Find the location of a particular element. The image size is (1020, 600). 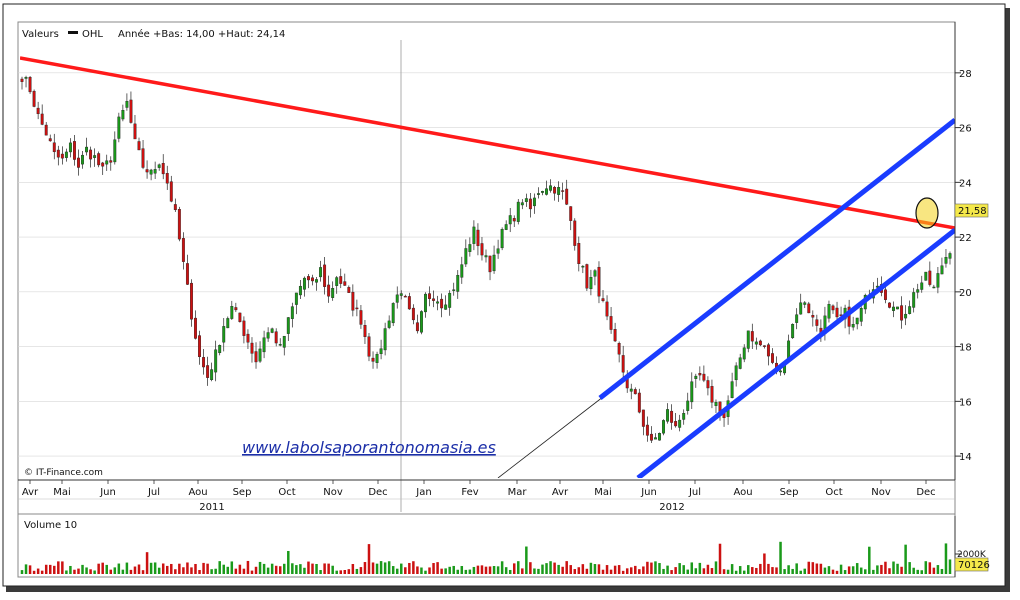

x-tick-label: Avr is located at coordinates (560, 492).